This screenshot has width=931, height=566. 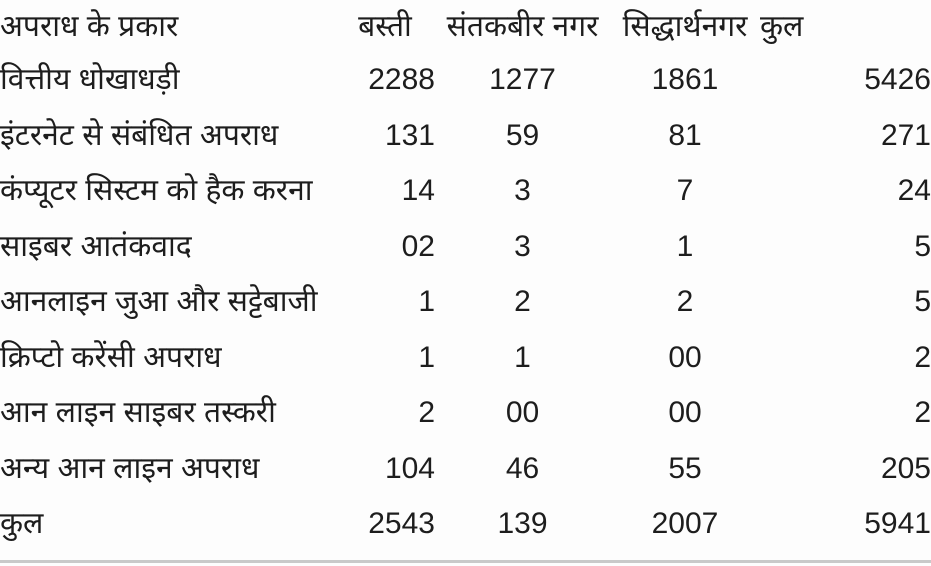 What do you see at coordinates (130, 468) in the screenshot?
I see `crime-type-cell: अन्य आन लाइन अपराध` at bounding box center [130, 468].